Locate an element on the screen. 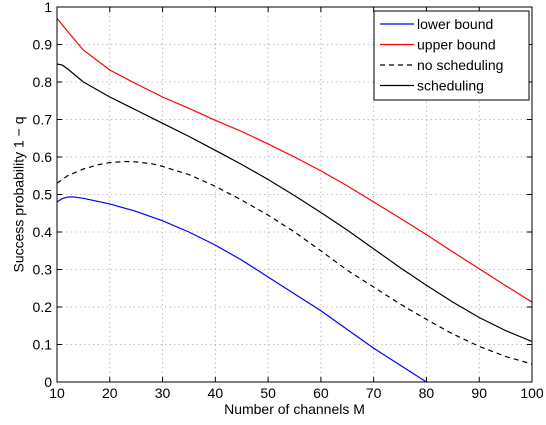 The image size is (546, 425). y-tick-label: 1 is located at coordinates (48, 7).